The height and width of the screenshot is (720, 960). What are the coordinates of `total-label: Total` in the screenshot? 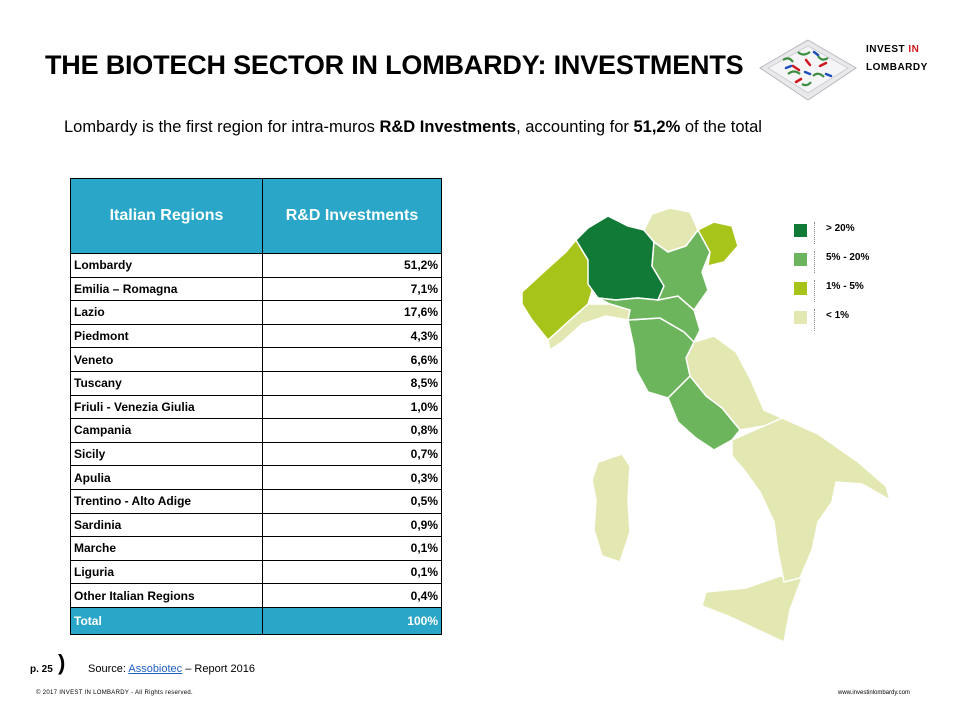 It's located at (166, 620).